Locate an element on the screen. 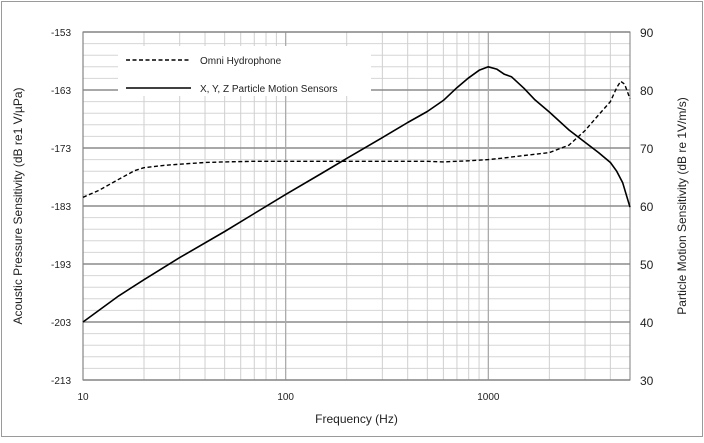 The image size is (704, 443). legend-label-particle-motion: X, Y, Z Particle Motion Sensors is located at coordinates (268, 89).